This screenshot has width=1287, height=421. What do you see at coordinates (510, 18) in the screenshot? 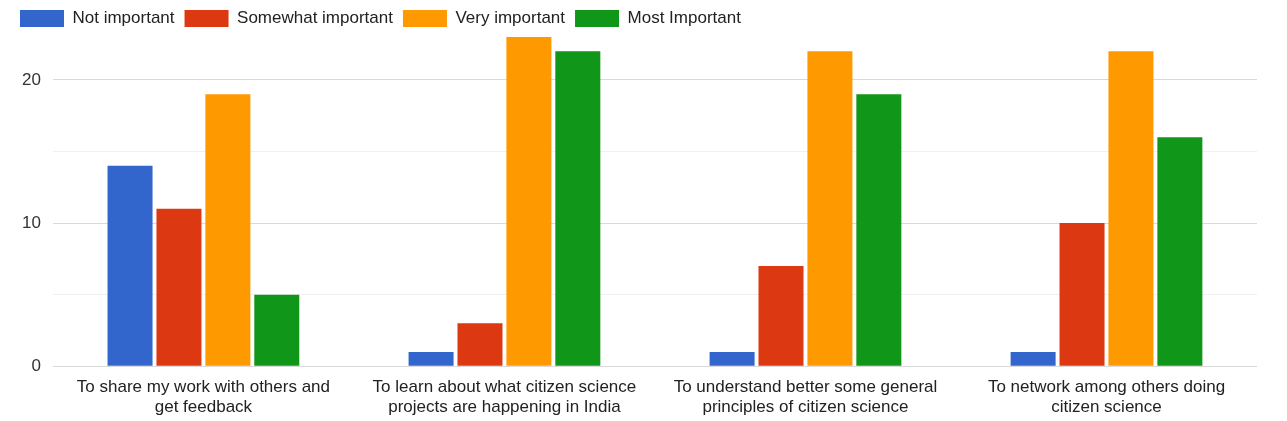
I see `legend-label: Very important` at bounding box center [510, 18].